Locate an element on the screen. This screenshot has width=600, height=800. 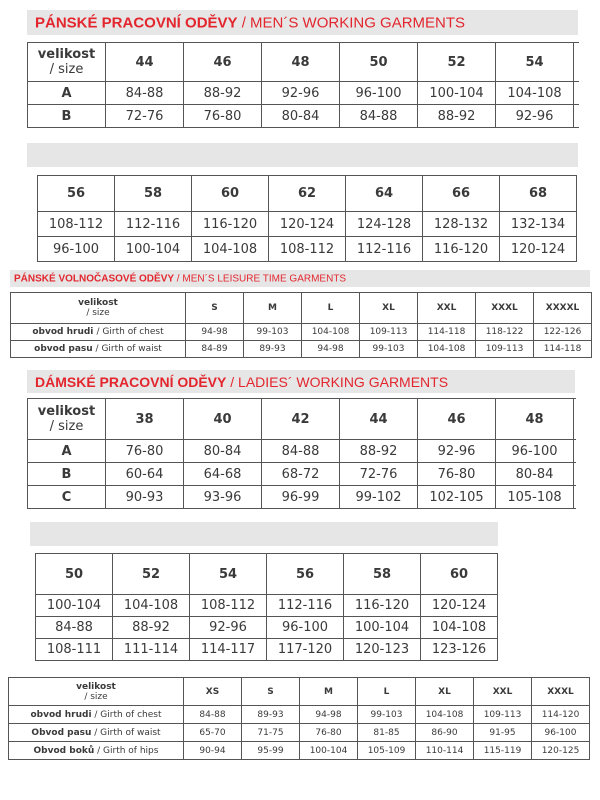
size-header: 64 is located at coordinates (384, 193).